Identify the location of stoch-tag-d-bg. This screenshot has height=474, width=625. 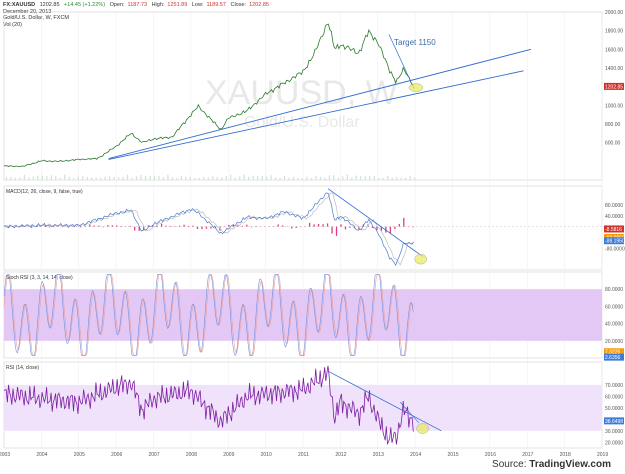
(614, 352).